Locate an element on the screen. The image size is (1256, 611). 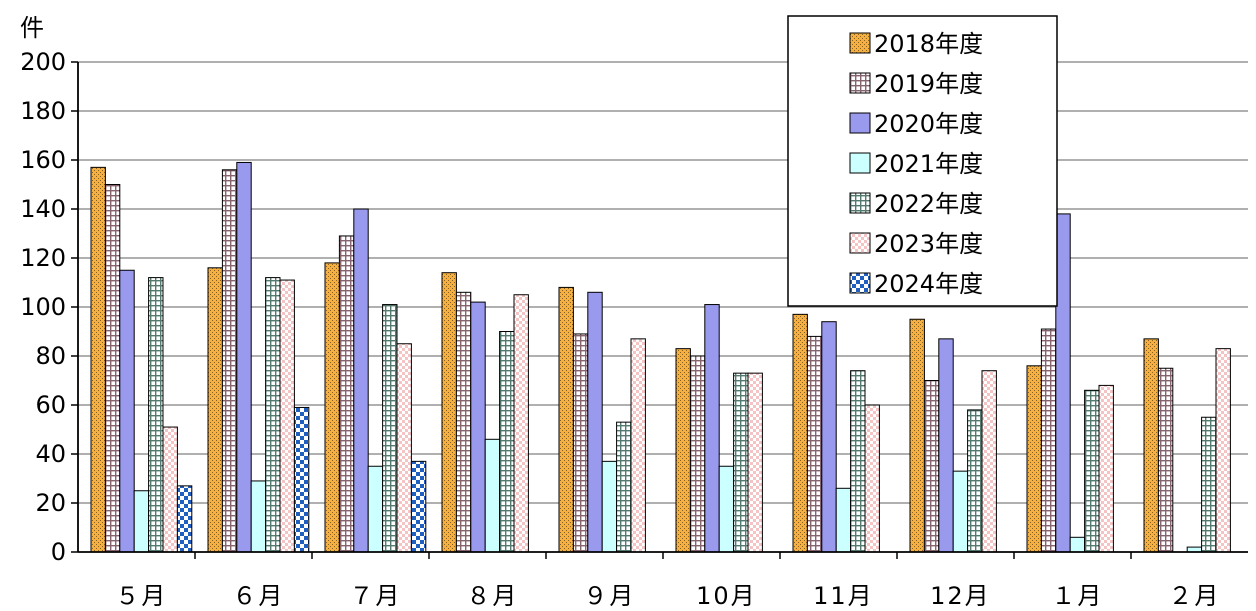
bar-2021年度-11月 is located at coordinates (843, 520).